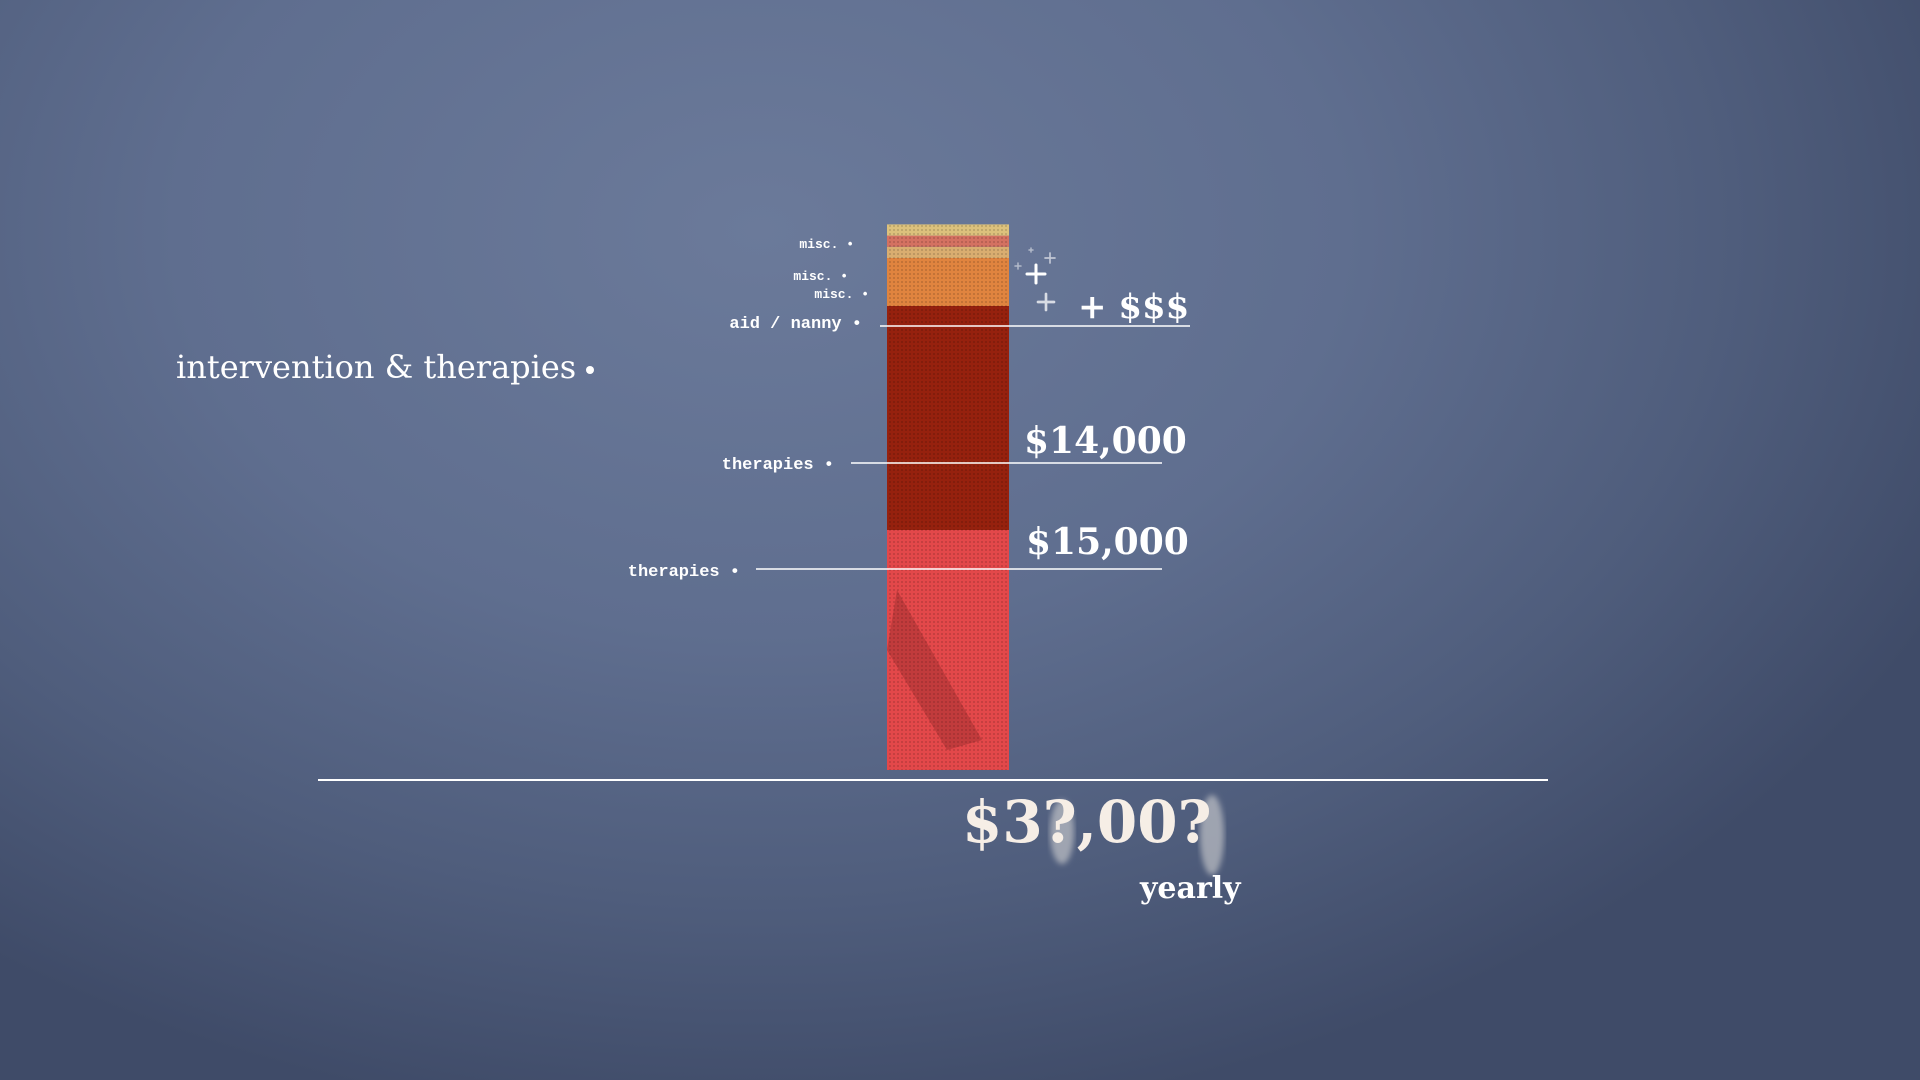  Describe the element at coordinates (778, 465) in the screenshot. I see `segment-label-2: therapies •` at that location.